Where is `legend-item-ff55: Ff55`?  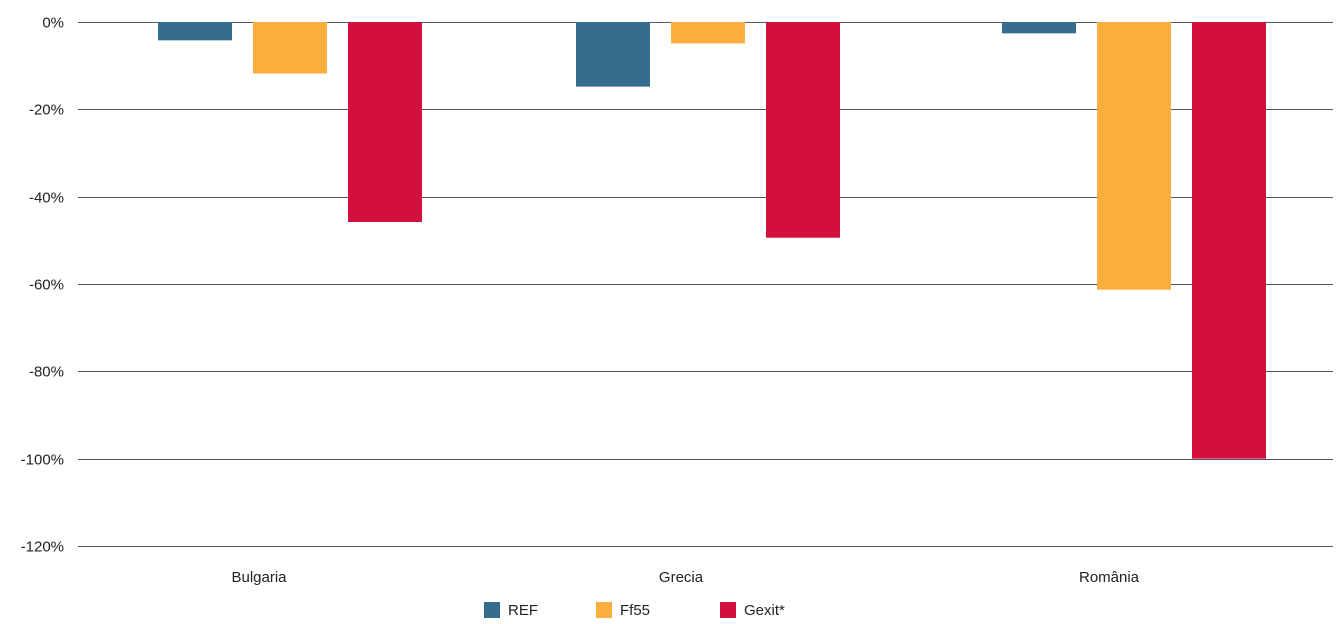
legend-item-ff55: Ff55 is located at coordinates (623, 610).